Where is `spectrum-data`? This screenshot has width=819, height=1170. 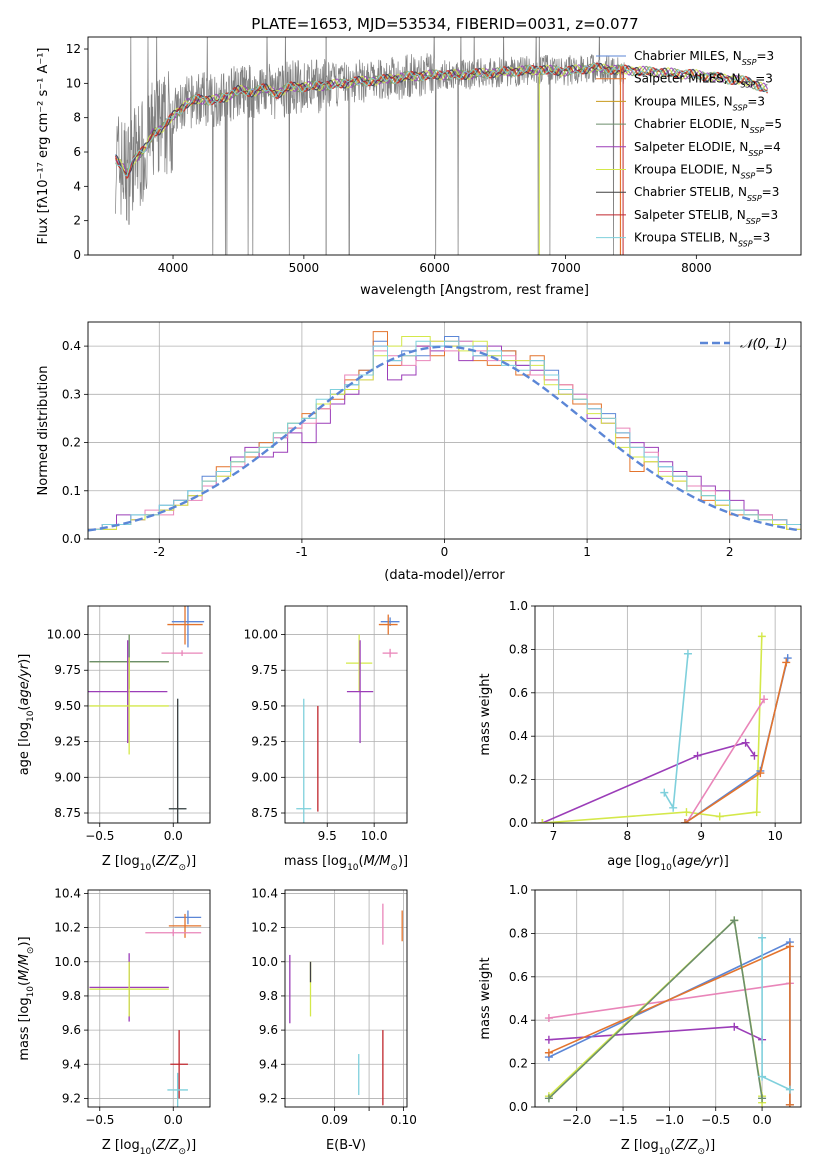 spectrum-data is located at coordinates (441, 146).